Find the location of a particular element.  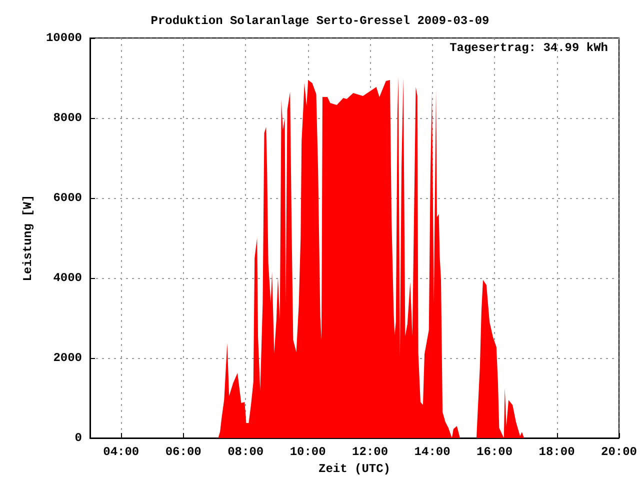

x-axis-title: Zeit (UTC) is located at coordinates (354, 469).